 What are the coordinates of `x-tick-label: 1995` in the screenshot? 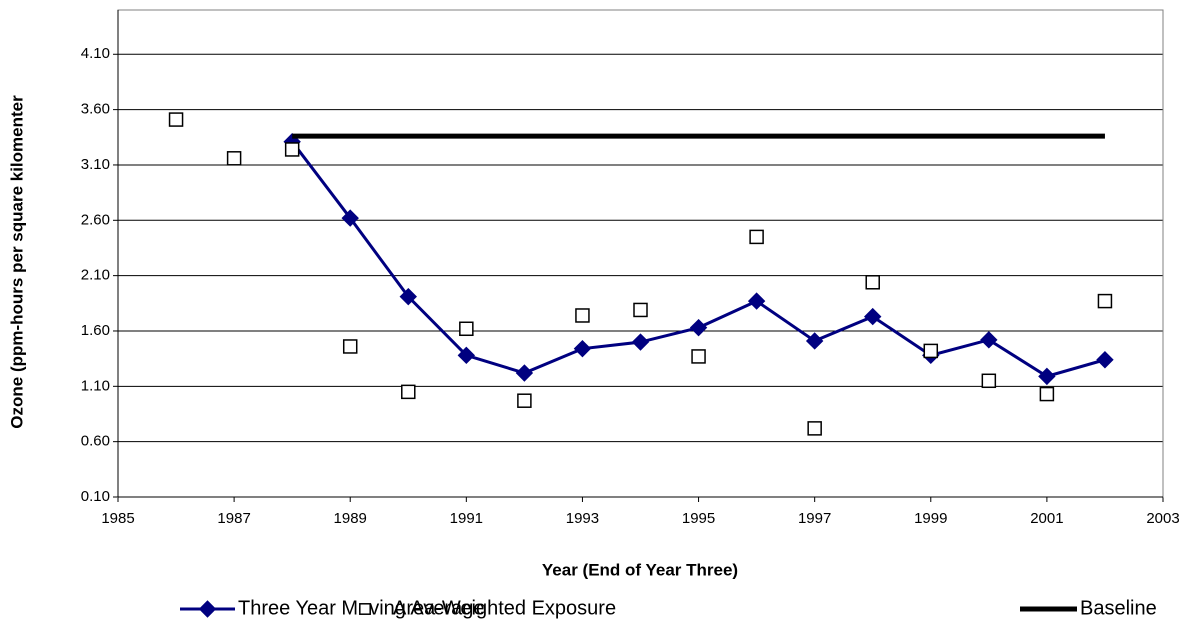 It's located at (698, 518).